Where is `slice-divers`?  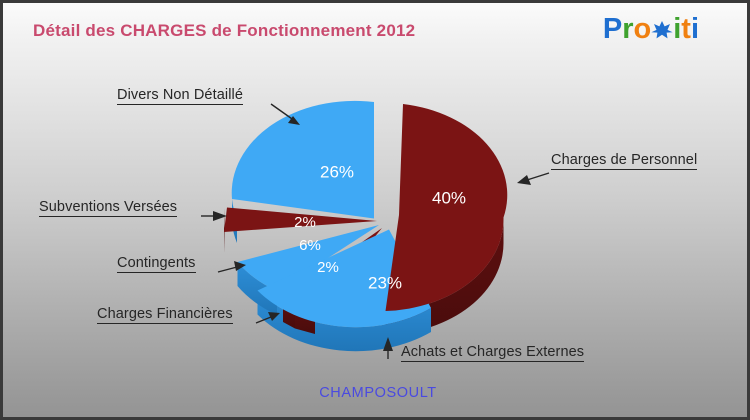 slice-divers is located at coordinates (302, 159).